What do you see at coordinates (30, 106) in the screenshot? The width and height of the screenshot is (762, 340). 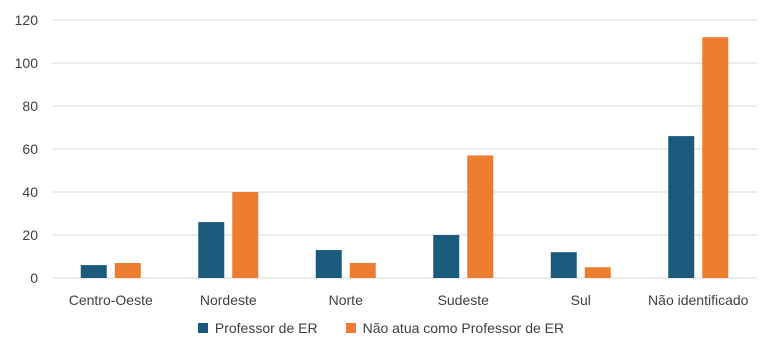 I see `y-tick-label: 80` at bounding box center [30, 106].